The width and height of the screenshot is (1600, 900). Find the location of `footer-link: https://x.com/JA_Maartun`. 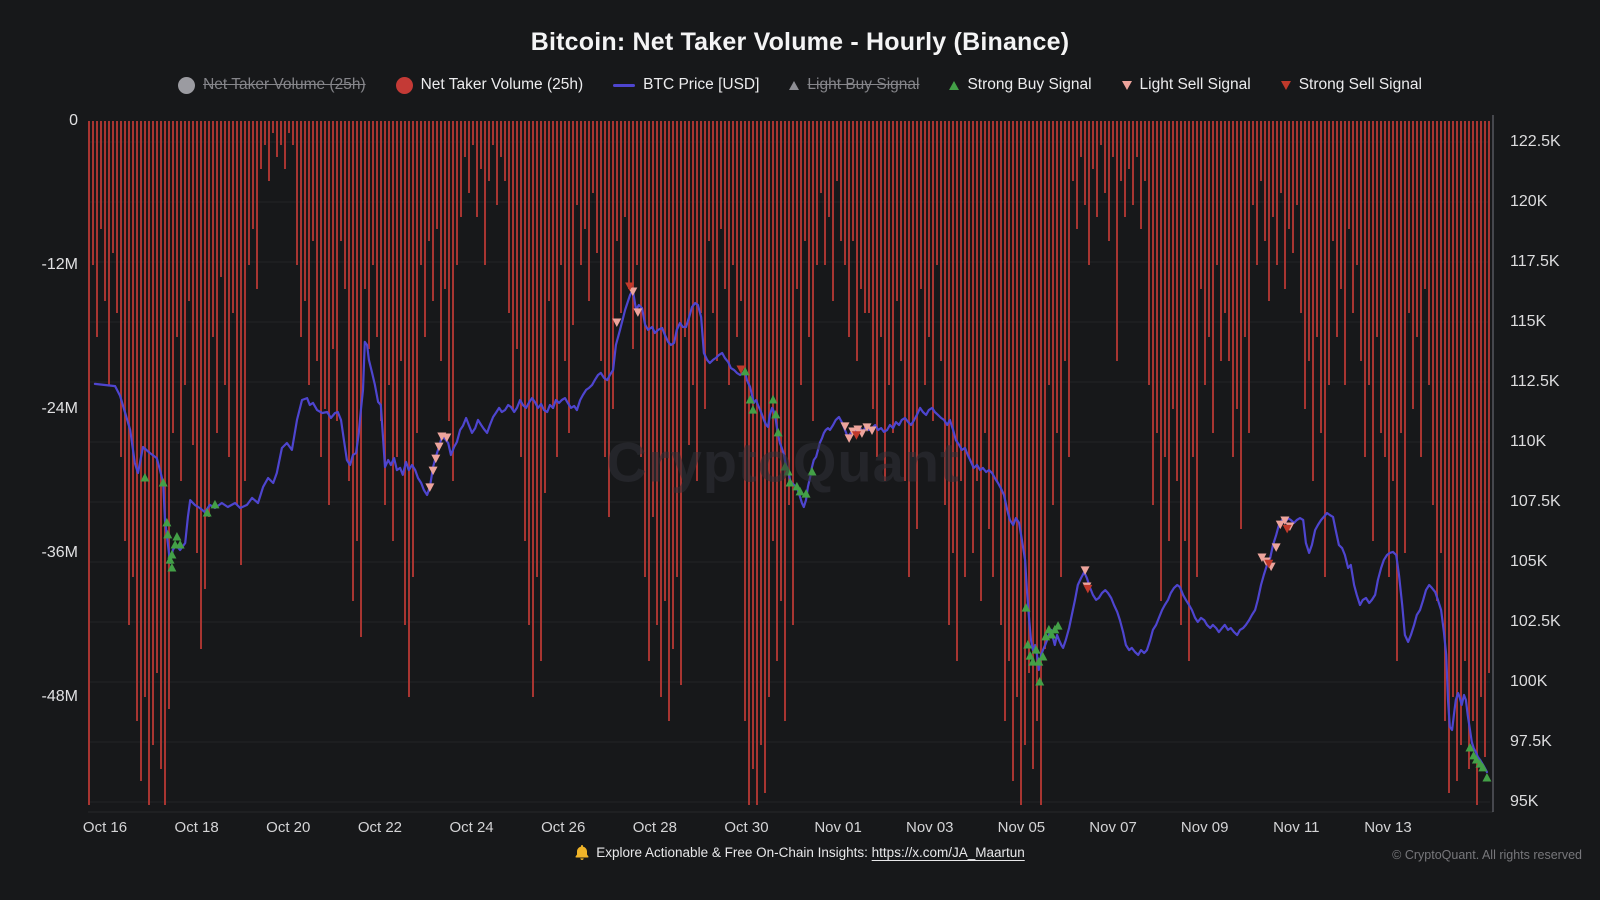

footer-link: https://x.com/JA_Maartun is located at coordinates (948, 852).